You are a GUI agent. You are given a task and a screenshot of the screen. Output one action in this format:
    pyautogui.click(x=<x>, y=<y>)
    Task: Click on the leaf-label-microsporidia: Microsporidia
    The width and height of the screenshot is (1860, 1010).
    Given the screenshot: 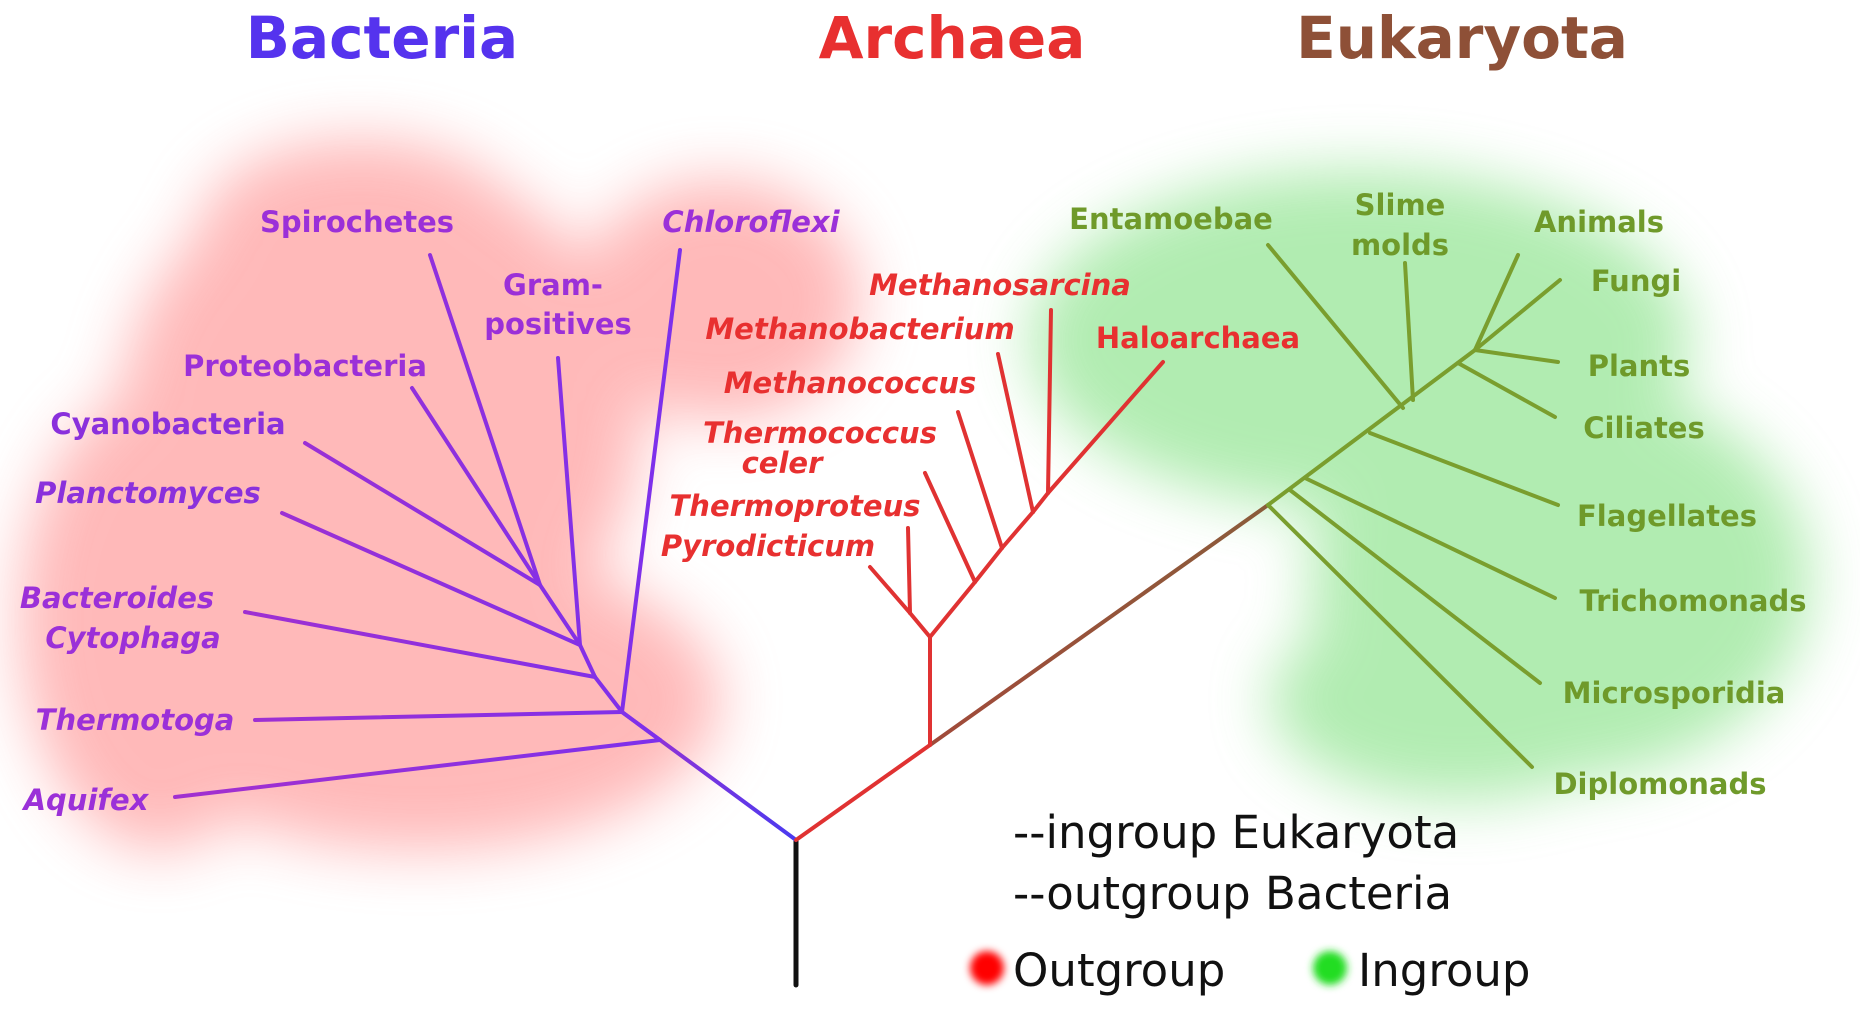 What is the action you would take?
    pyautogui.click(x=1674, y=693)
    